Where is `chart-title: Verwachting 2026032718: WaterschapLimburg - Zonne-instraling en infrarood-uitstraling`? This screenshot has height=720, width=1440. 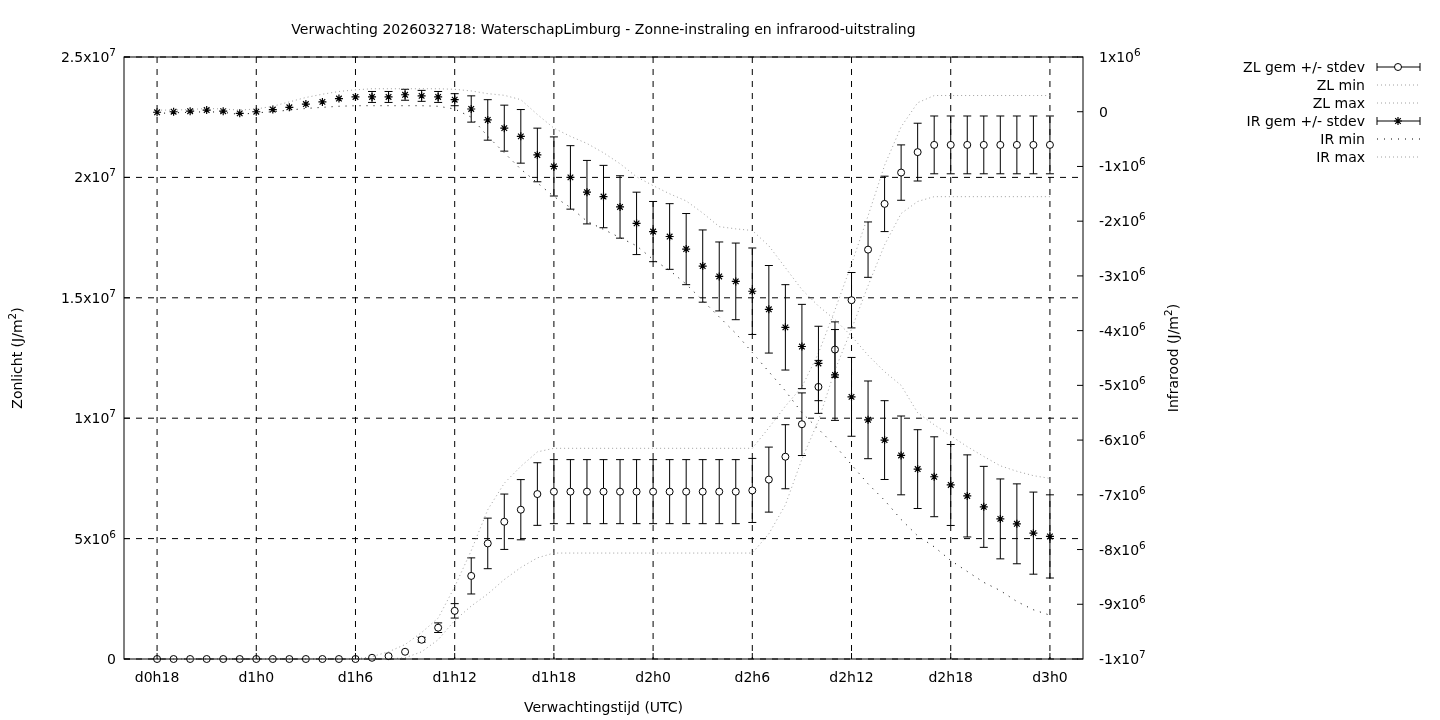 chart-title: Verwachting 2026032718: WaterschapLimburg - Zonne-instraling en infrarood-uitstraling is located at coordinates (603, 29).